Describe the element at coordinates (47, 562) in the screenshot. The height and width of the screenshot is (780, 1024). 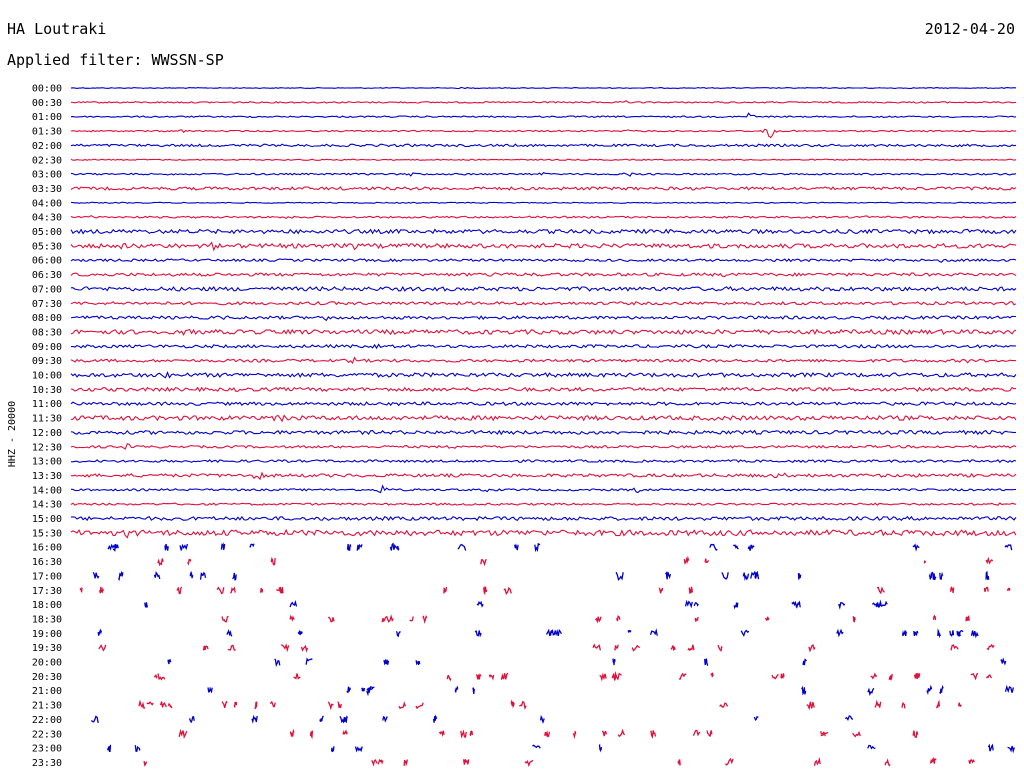
I see `time-label-1630: 16:30` at that location.